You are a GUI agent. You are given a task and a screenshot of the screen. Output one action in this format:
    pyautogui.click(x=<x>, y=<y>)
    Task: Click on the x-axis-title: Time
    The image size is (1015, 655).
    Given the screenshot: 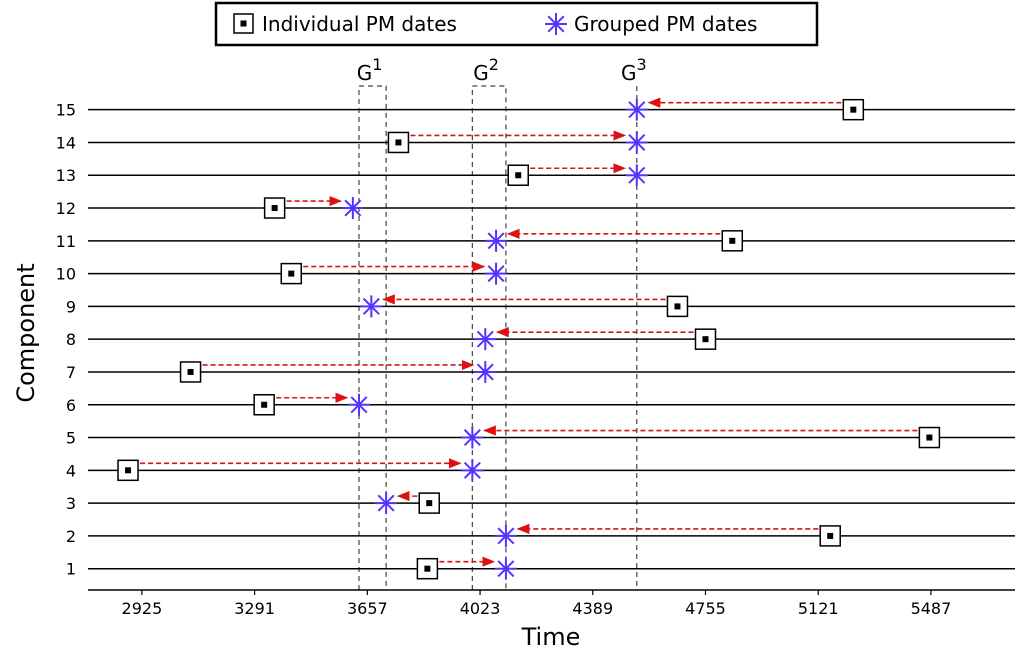 What is the action you would take?
    pyautogui.click(x=551, y=637)
    